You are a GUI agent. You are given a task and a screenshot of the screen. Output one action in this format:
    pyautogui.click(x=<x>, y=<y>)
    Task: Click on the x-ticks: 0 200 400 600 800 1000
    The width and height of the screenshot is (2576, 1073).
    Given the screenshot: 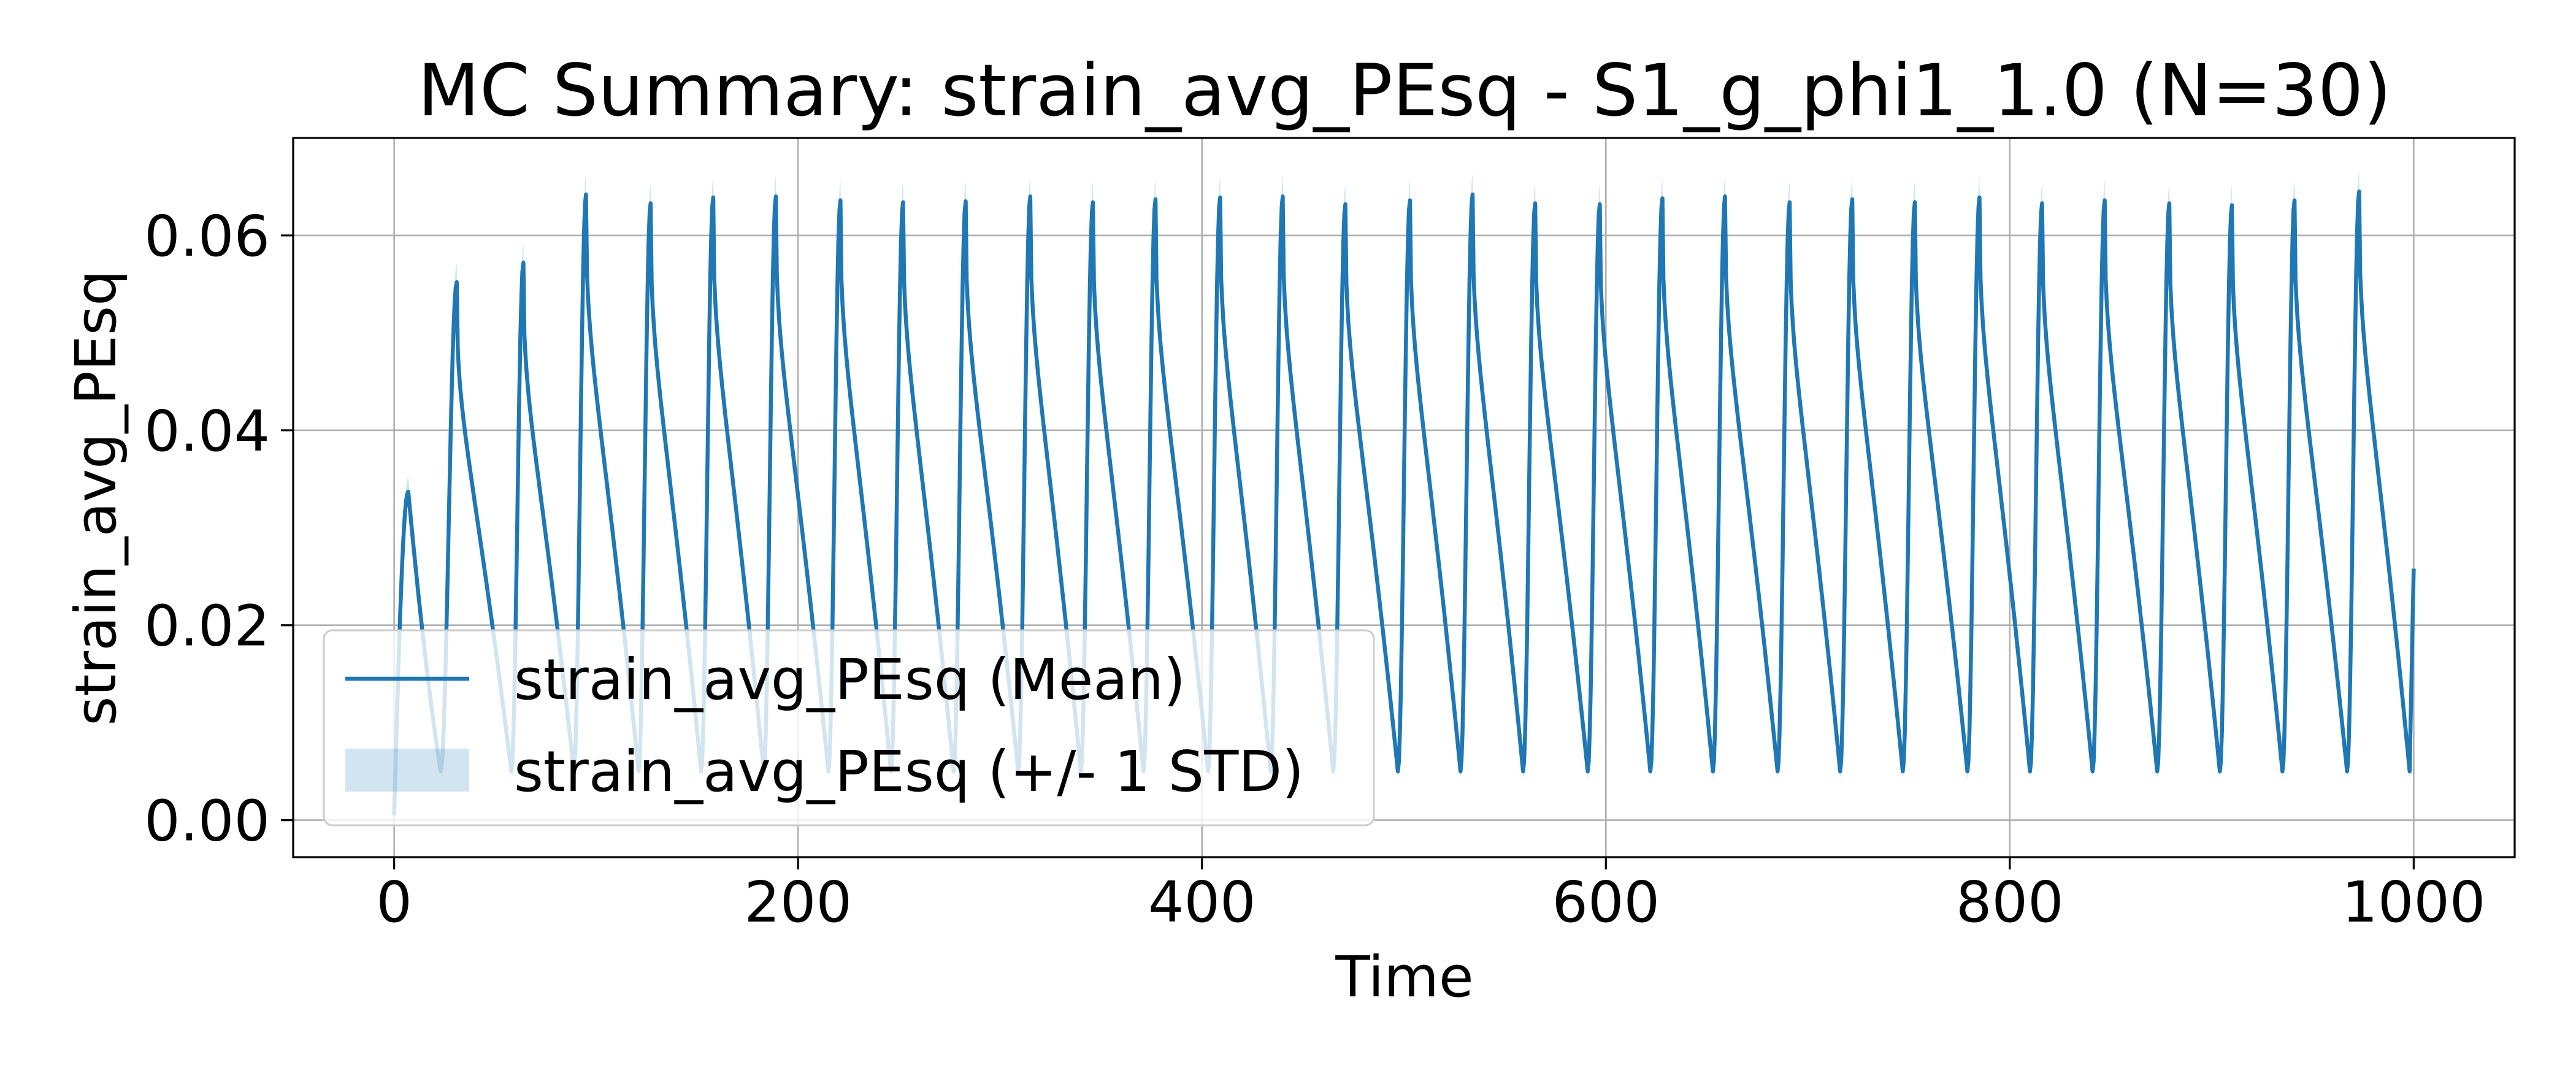 What is the action you would take?
    pyautogui.click(x=1430, y=896)
    